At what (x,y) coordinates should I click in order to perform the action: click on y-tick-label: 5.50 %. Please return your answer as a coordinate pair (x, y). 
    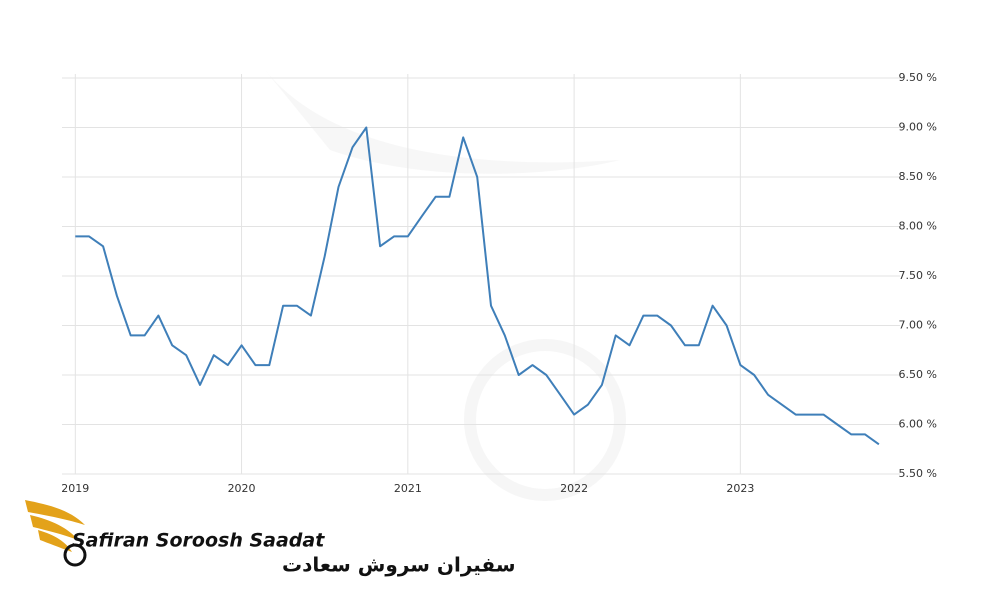
    Looking at the image, I should click on (918, 473).